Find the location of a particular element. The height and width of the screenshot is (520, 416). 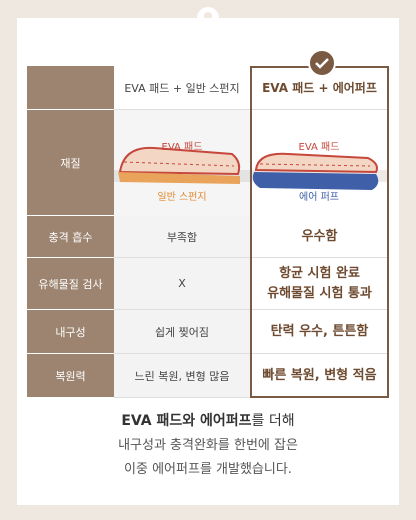

row-label: 복원력 is located at coordinates (70, 376).